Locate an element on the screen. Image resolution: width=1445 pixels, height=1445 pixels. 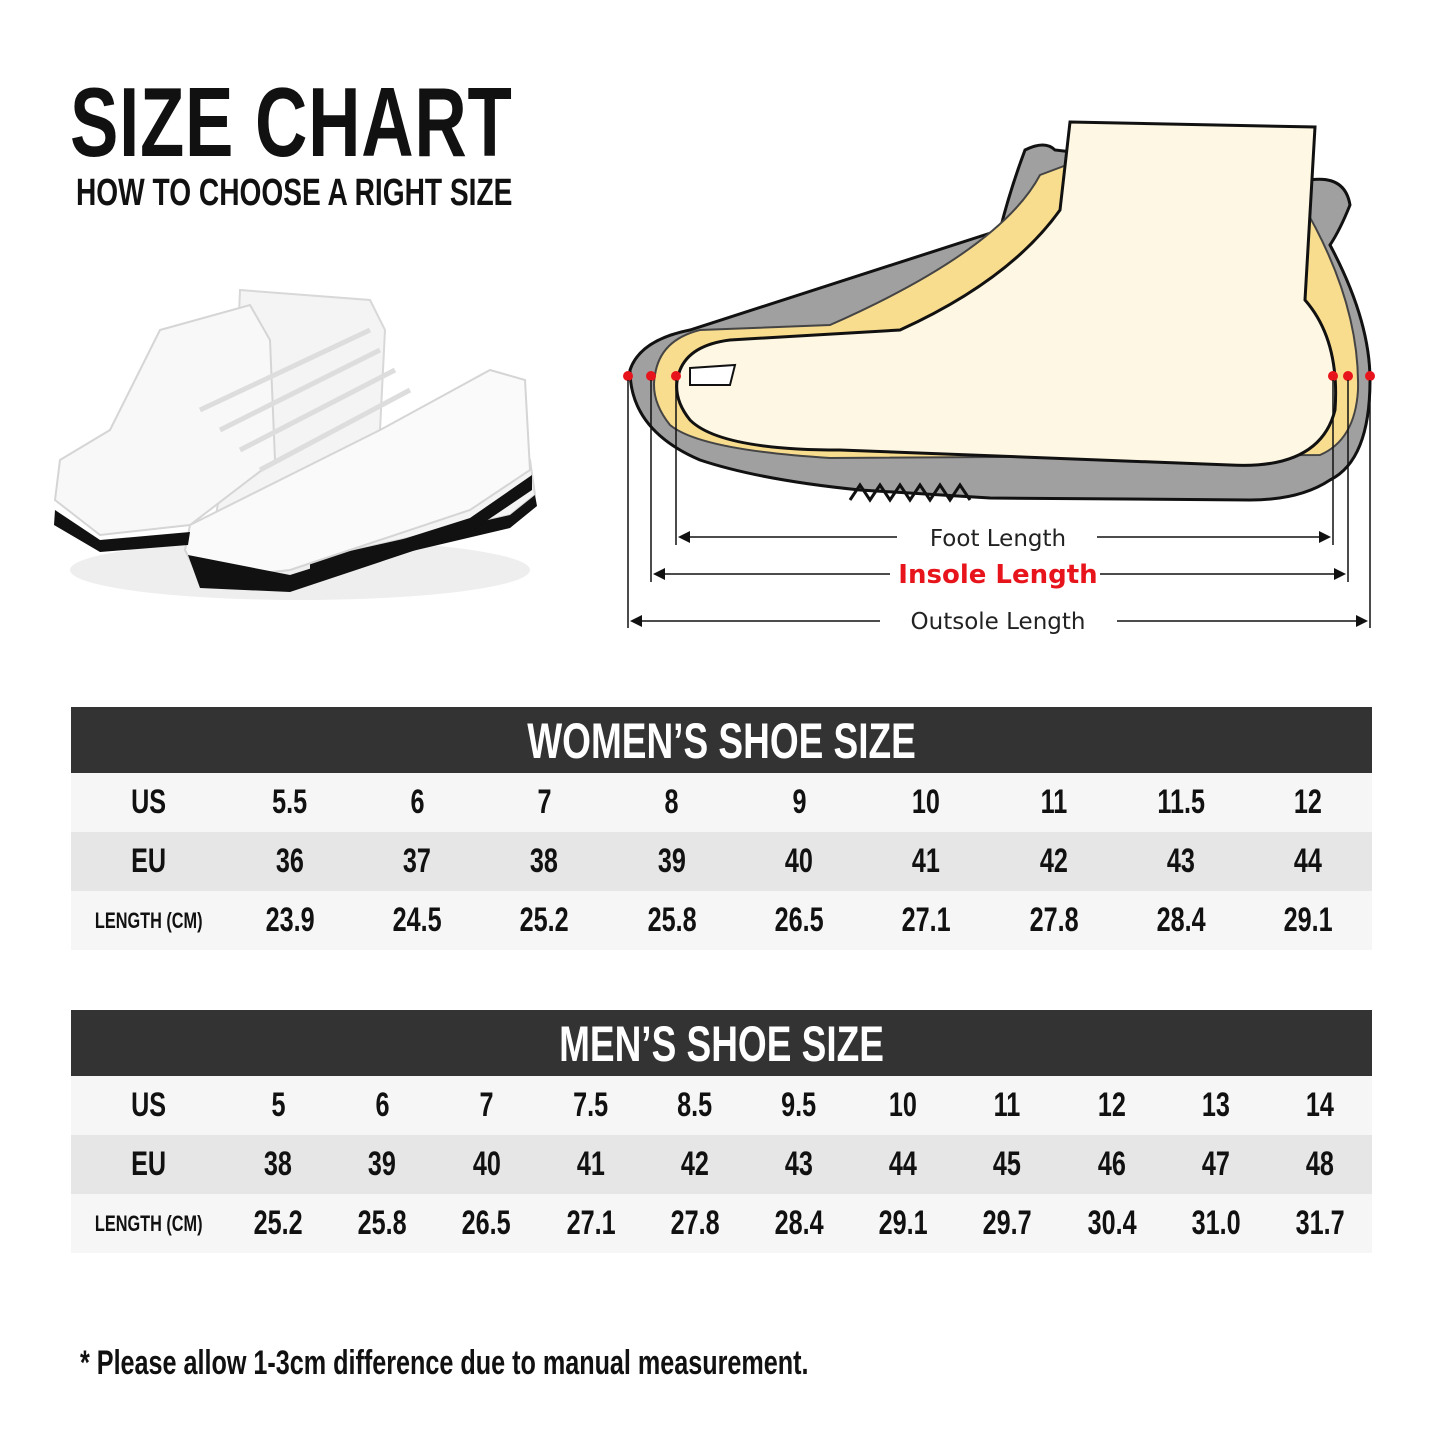
table-cell: 9.5 is located at coordinates (799, 1105).